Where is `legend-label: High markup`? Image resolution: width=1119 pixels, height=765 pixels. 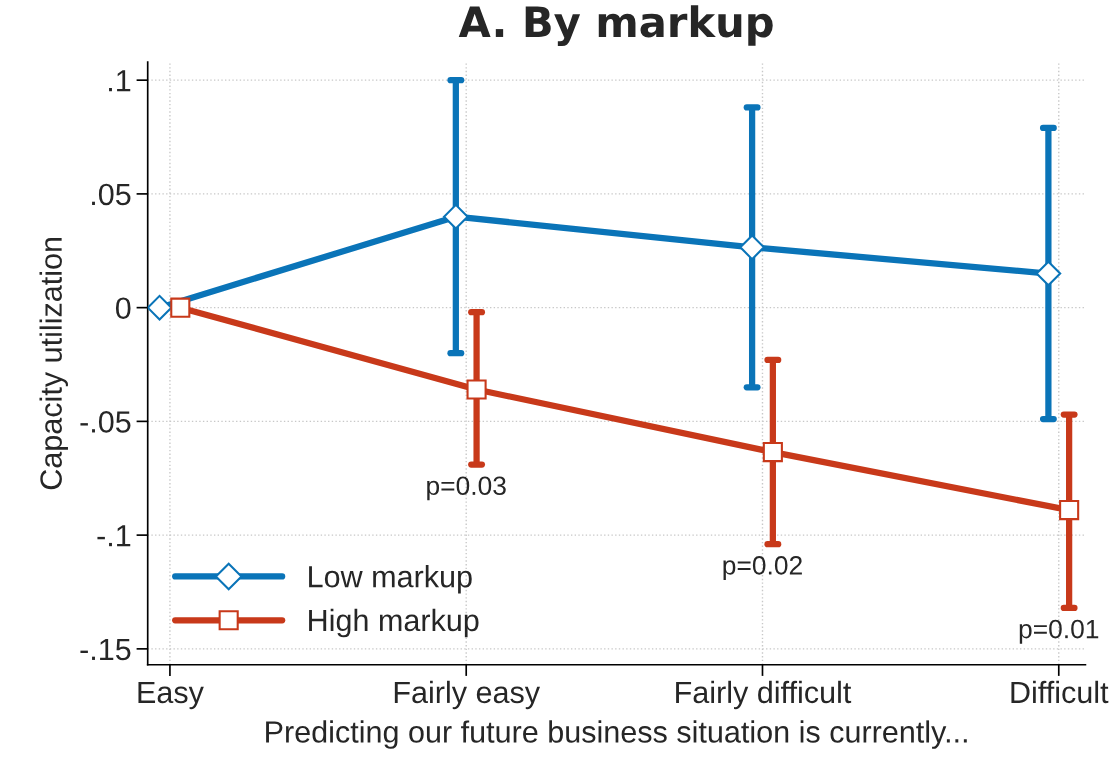 legend-label: High markup is located at coordinates (394, 623).